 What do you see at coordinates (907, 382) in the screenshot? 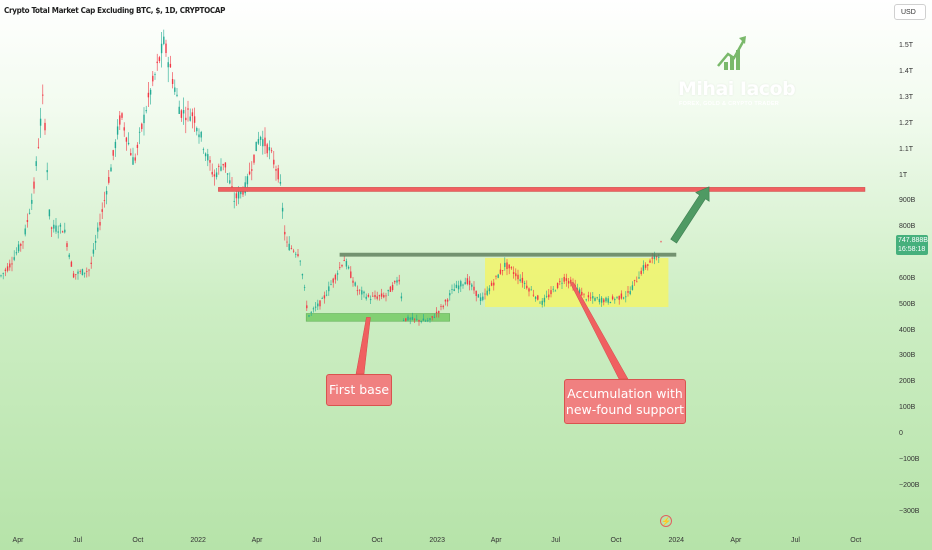
I see `y-tick-label: 200B` at bounding box center [907, 382].